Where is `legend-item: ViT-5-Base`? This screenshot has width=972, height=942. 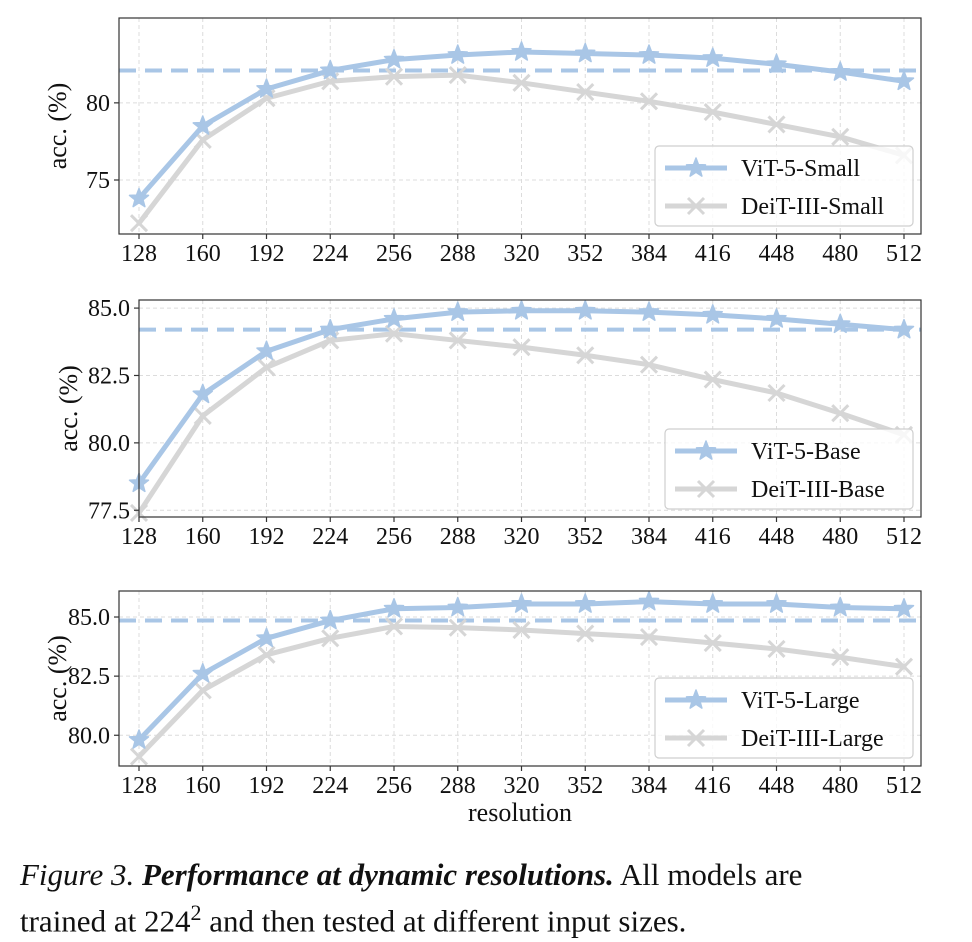 legend-item: ViT-5-Base is located at coordinates (768, 452).